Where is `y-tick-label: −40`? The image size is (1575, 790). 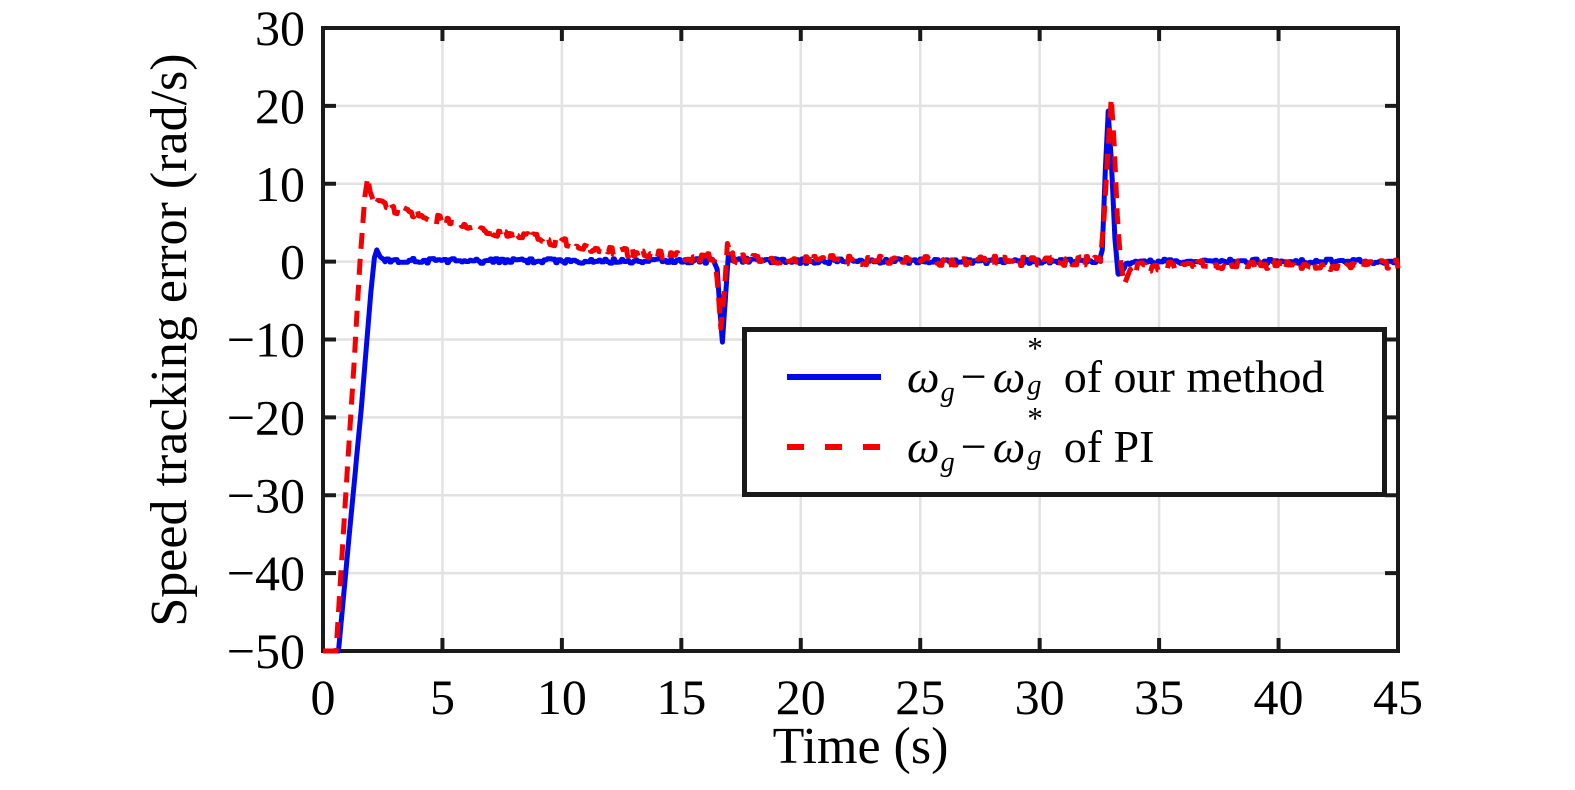
y-tick-label: −40 is located at coordinates (266, 573).